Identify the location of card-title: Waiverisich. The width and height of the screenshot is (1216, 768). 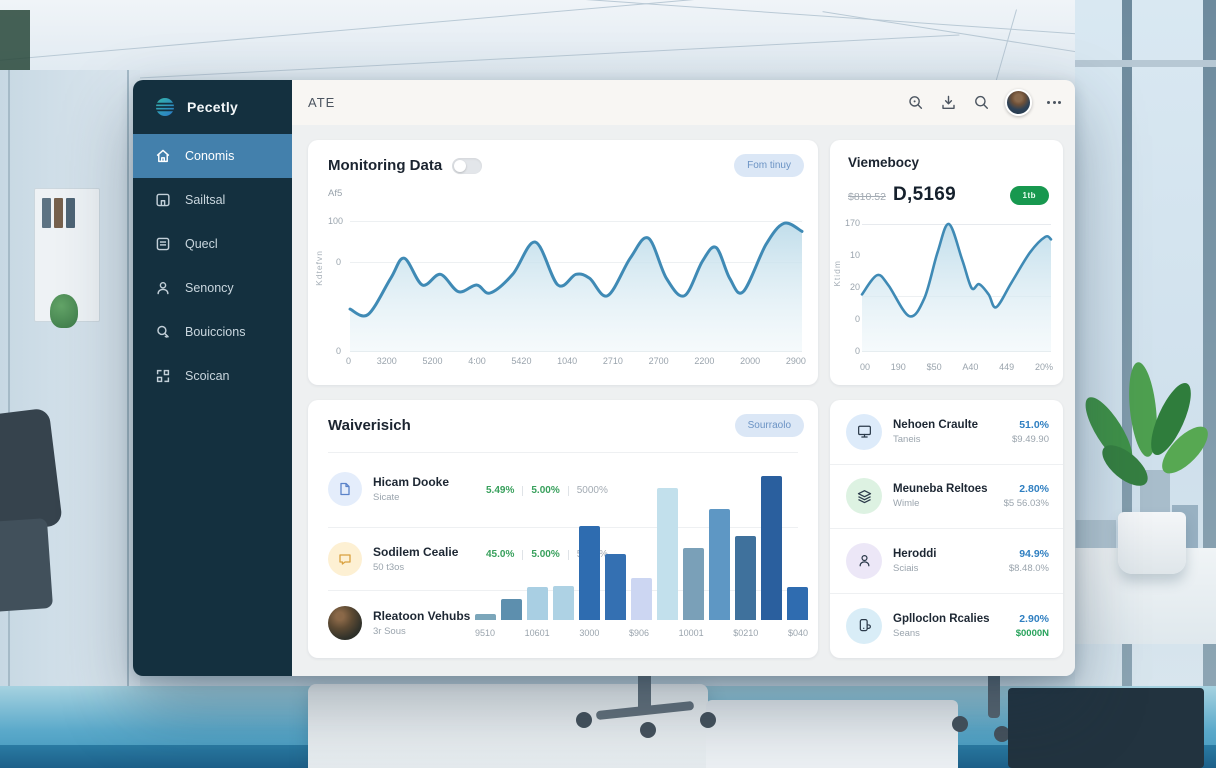
(369, 425).